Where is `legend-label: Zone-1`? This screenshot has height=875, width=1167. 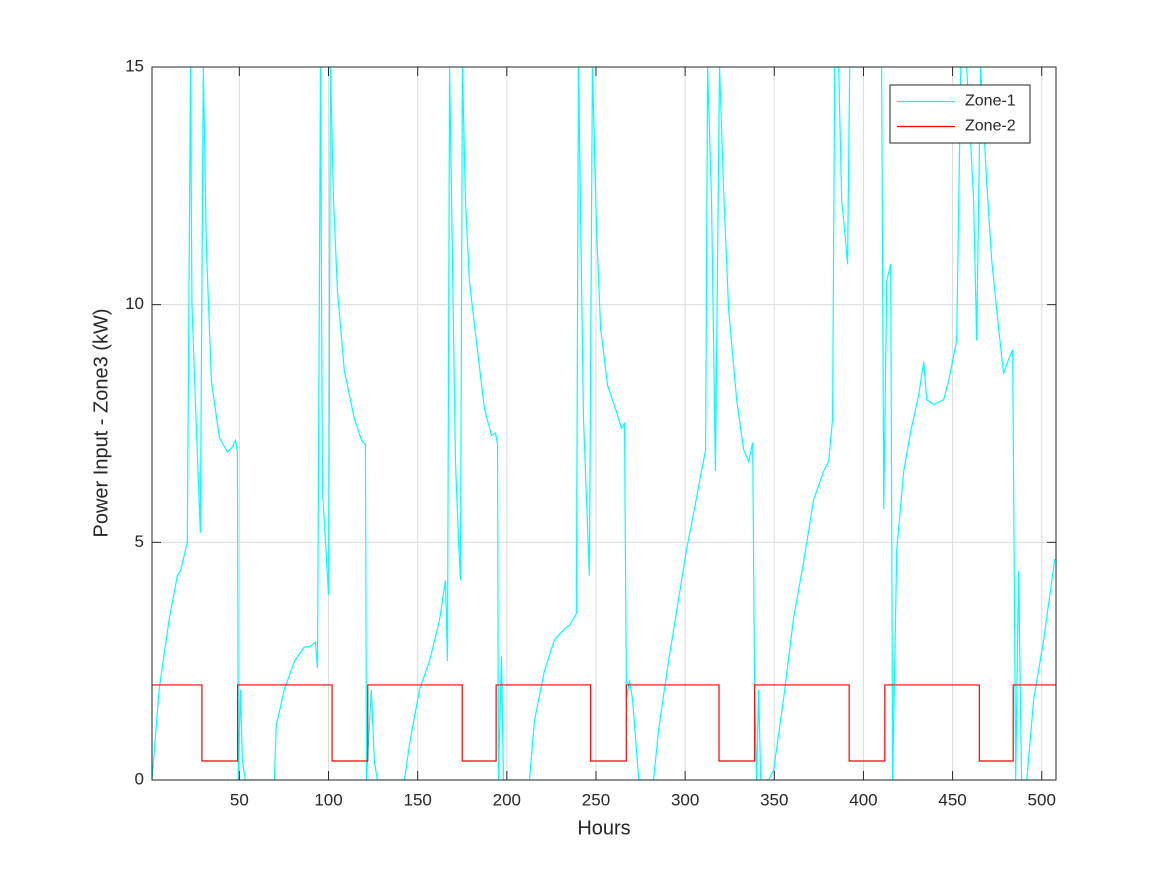
legend-label: Zone-1 is located at coordinates (990, 101).